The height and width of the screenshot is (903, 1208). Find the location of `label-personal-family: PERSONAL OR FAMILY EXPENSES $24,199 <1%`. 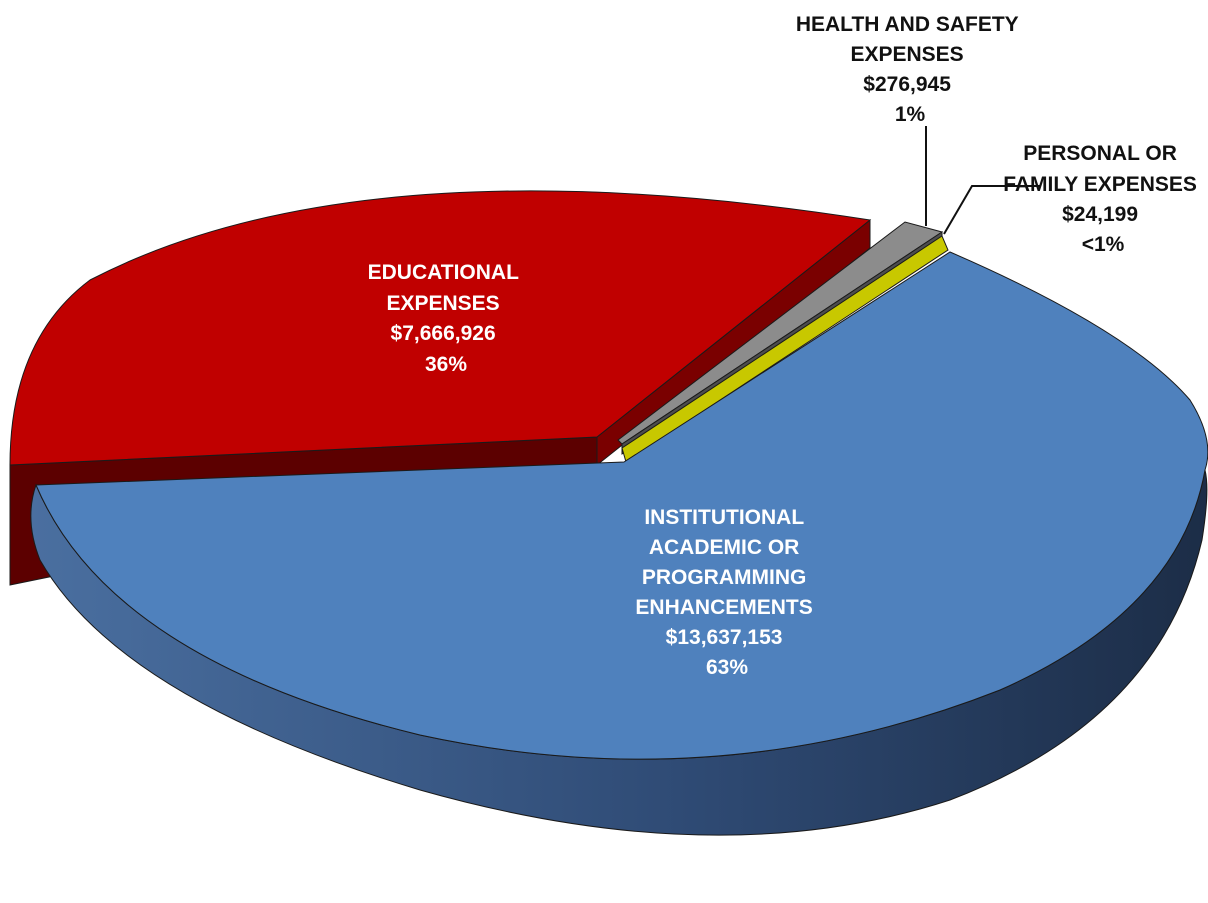

label-personal-family: PERSONAL OR FAMILY EXPENSES $24,199 <1% is located at coordinates (1103, 199).